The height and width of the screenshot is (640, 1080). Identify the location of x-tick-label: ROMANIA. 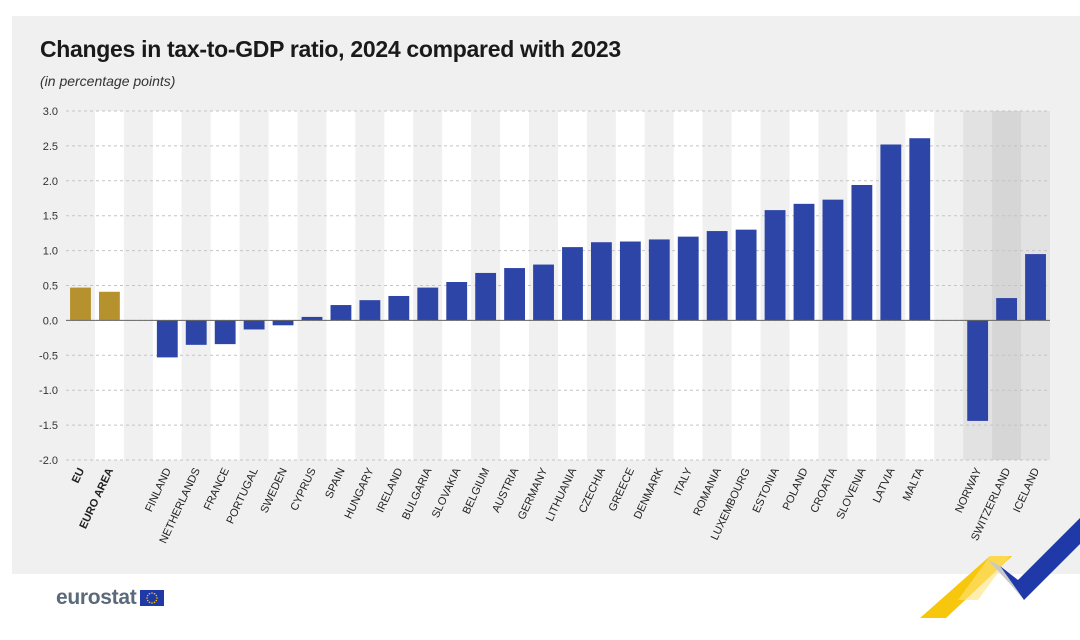
(707, 492).